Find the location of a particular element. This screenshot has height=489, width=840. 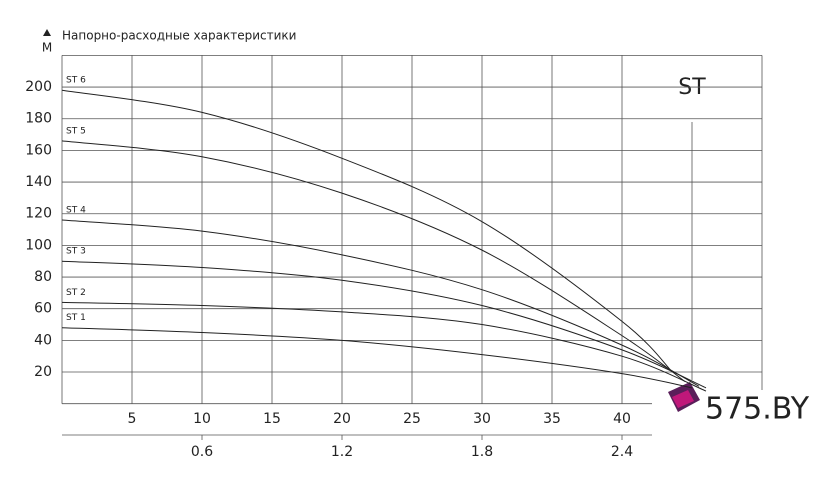

y-tick-label: 180 is located at coordinates (38, 119).